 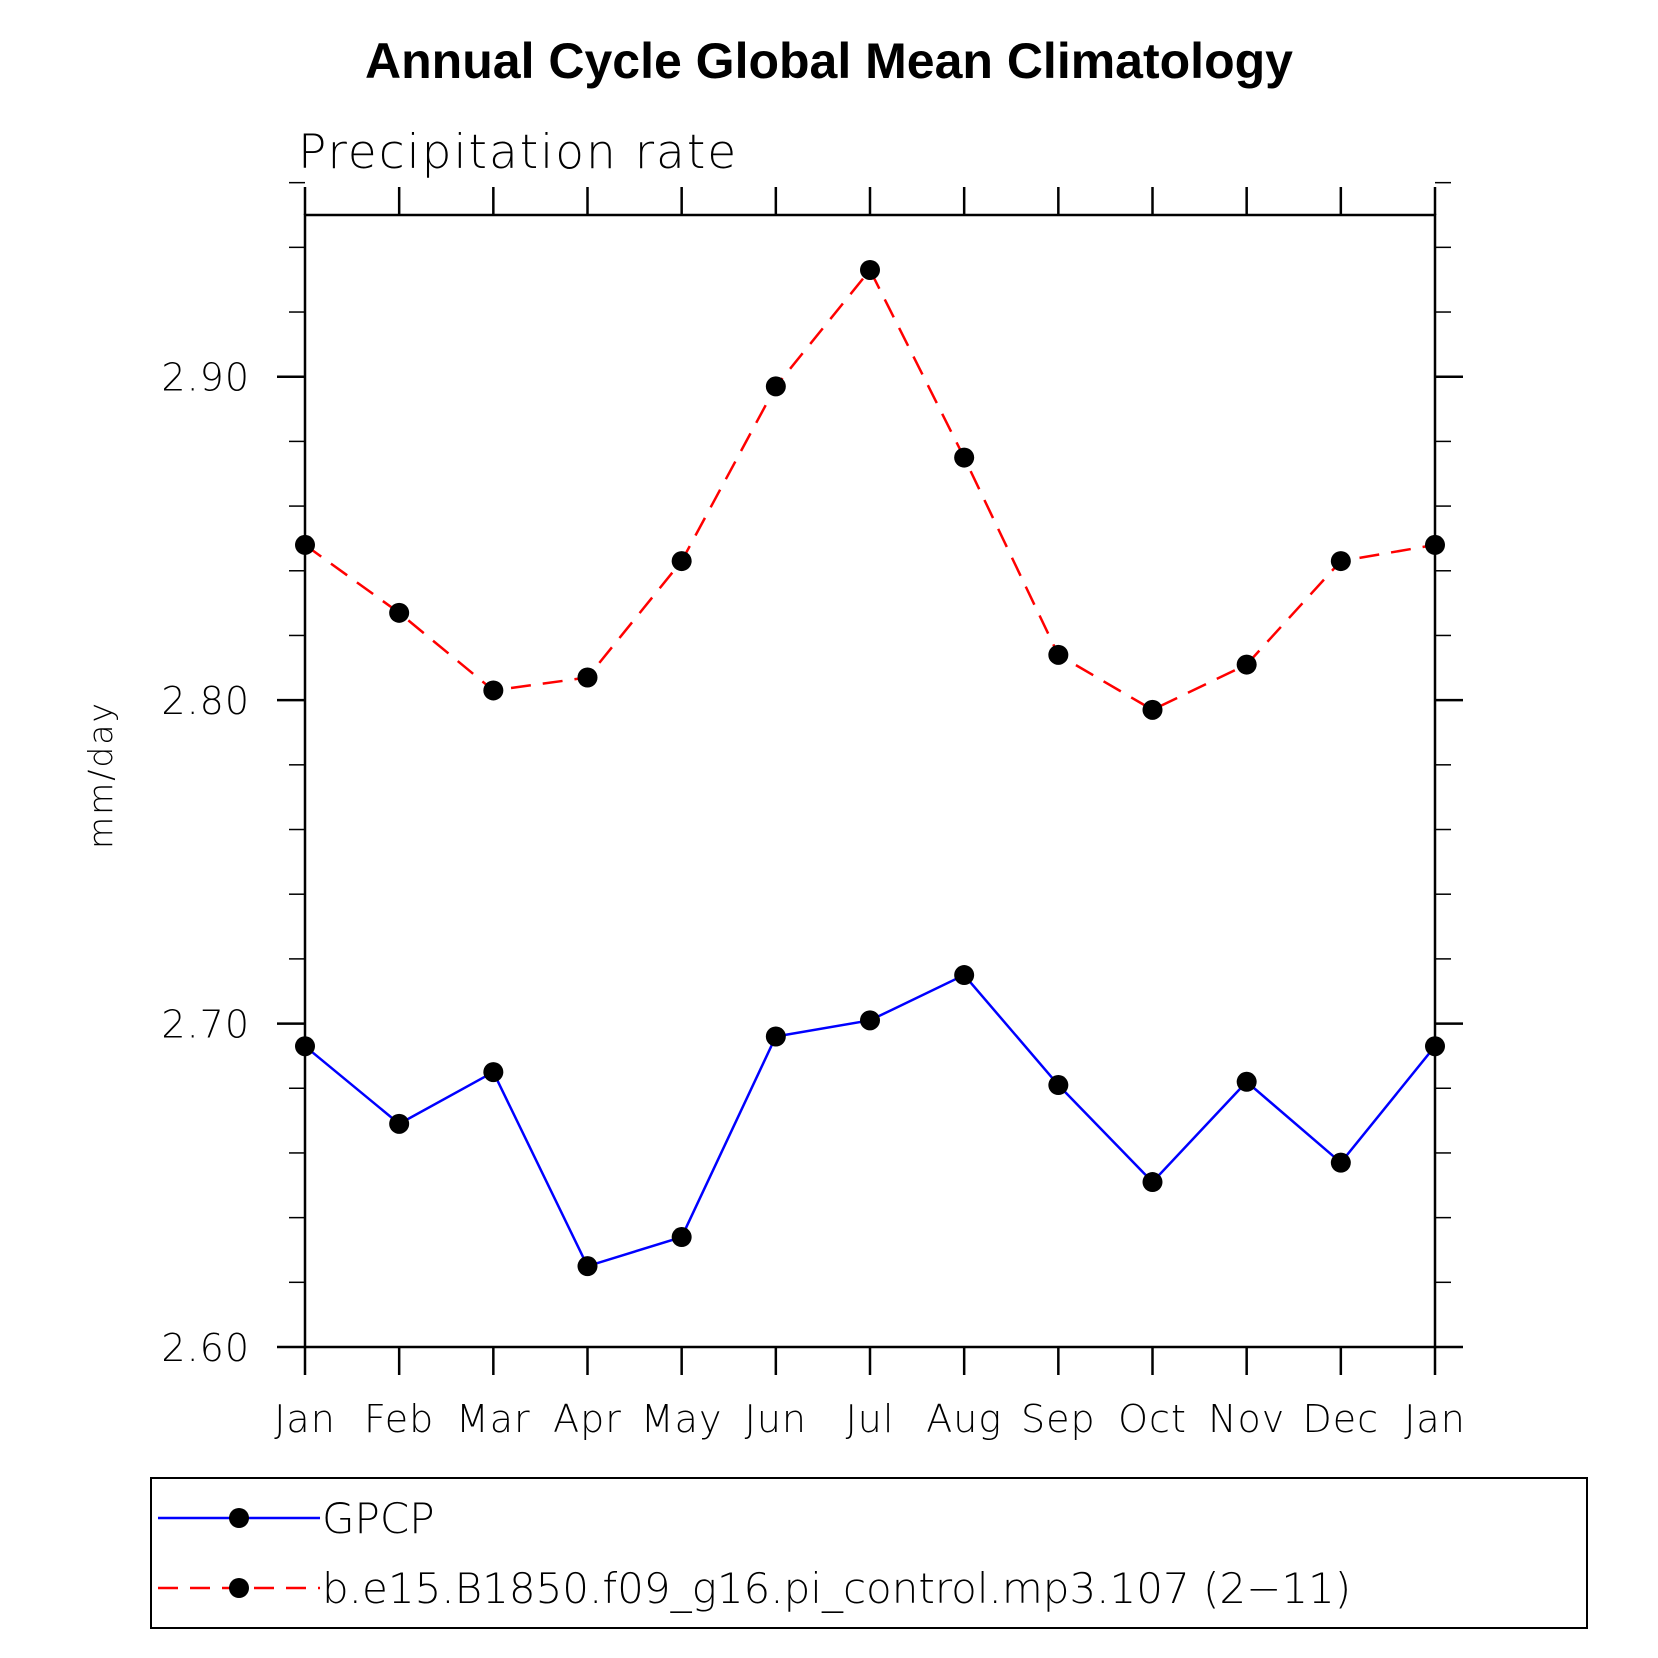 I want to click on x-tick-label: Jun, so click(x=776, y=1419).